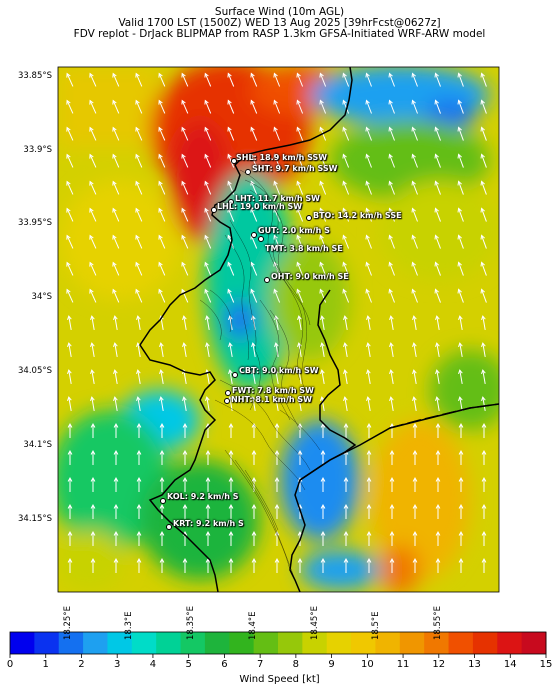 The width and height of the screenshot is (559, 692). What do you see at coordinates (45, 664) in the screenshot?
I see `colorbar-tick-label: 1` at bounding box center [45, 664].